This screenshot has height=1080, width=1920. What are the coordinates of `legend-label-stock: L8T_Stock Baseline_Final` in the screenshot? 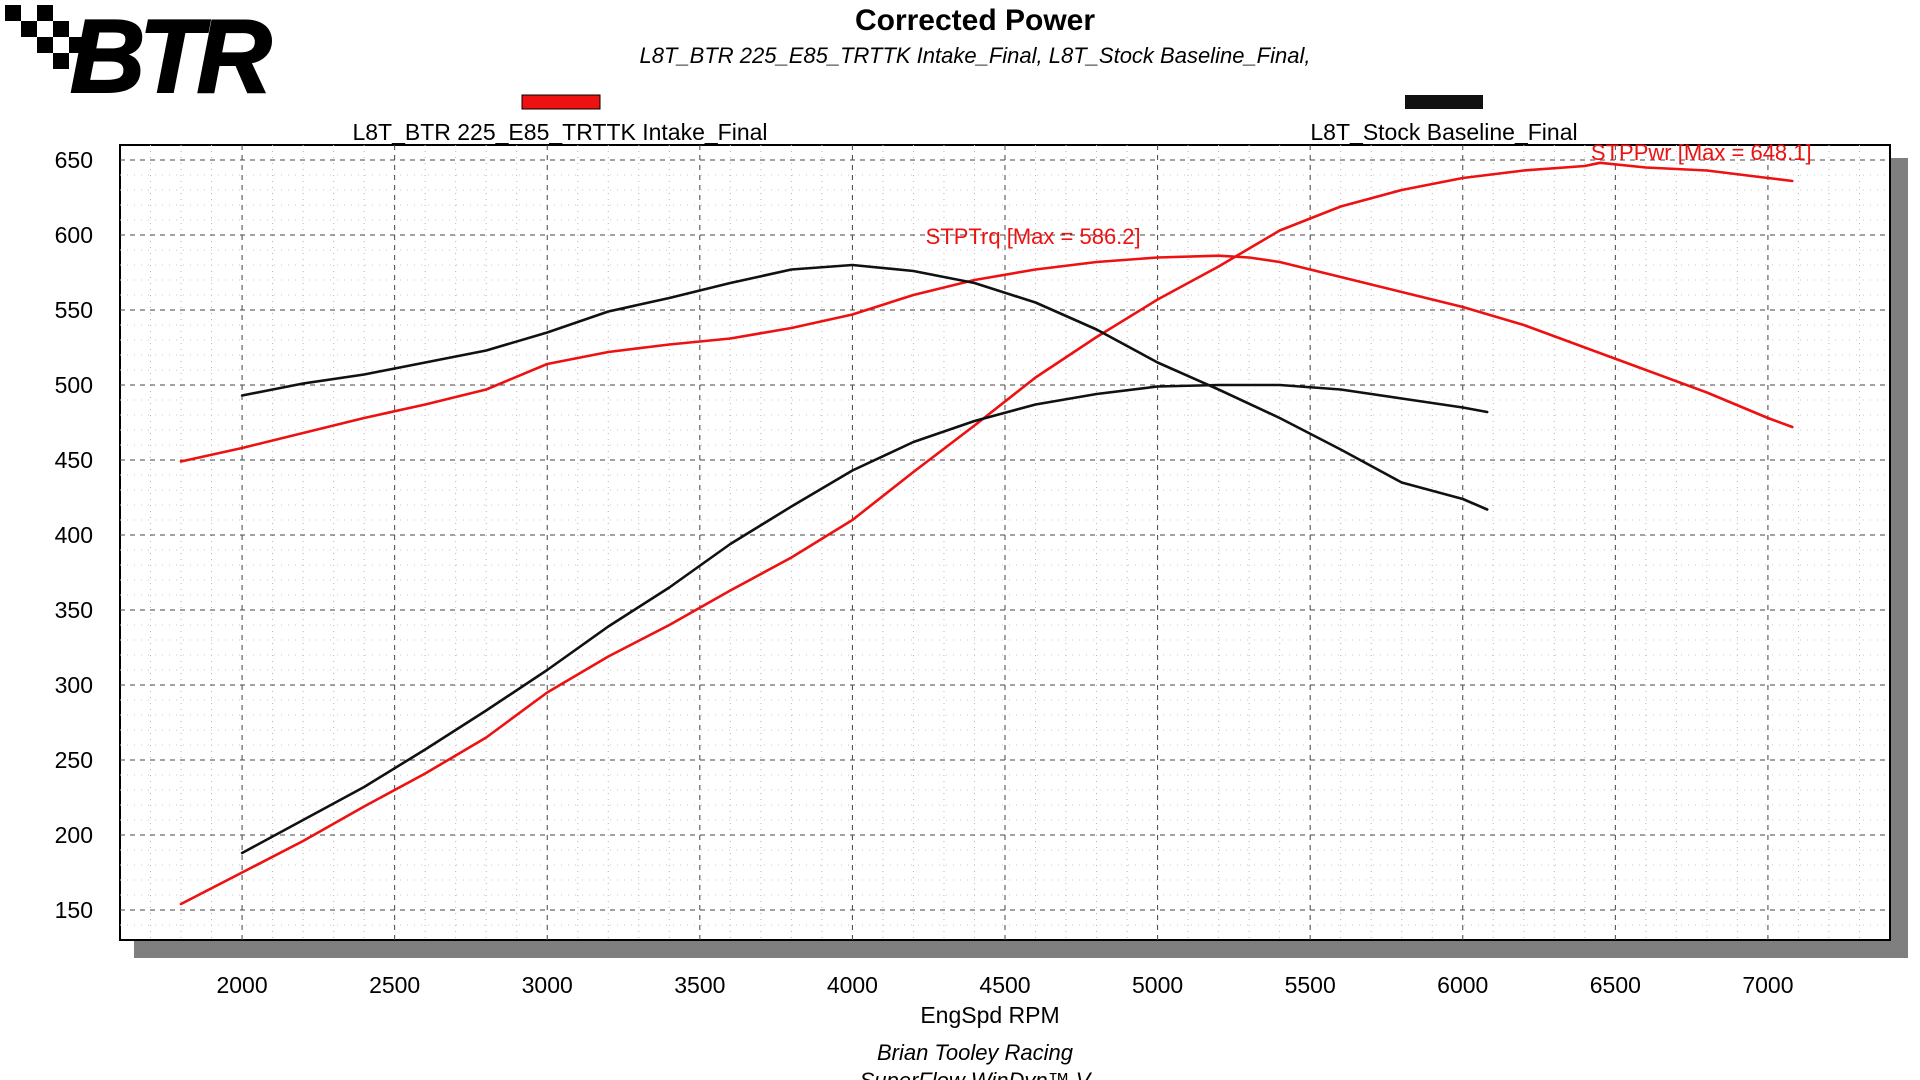 It's located at (1443, 132).